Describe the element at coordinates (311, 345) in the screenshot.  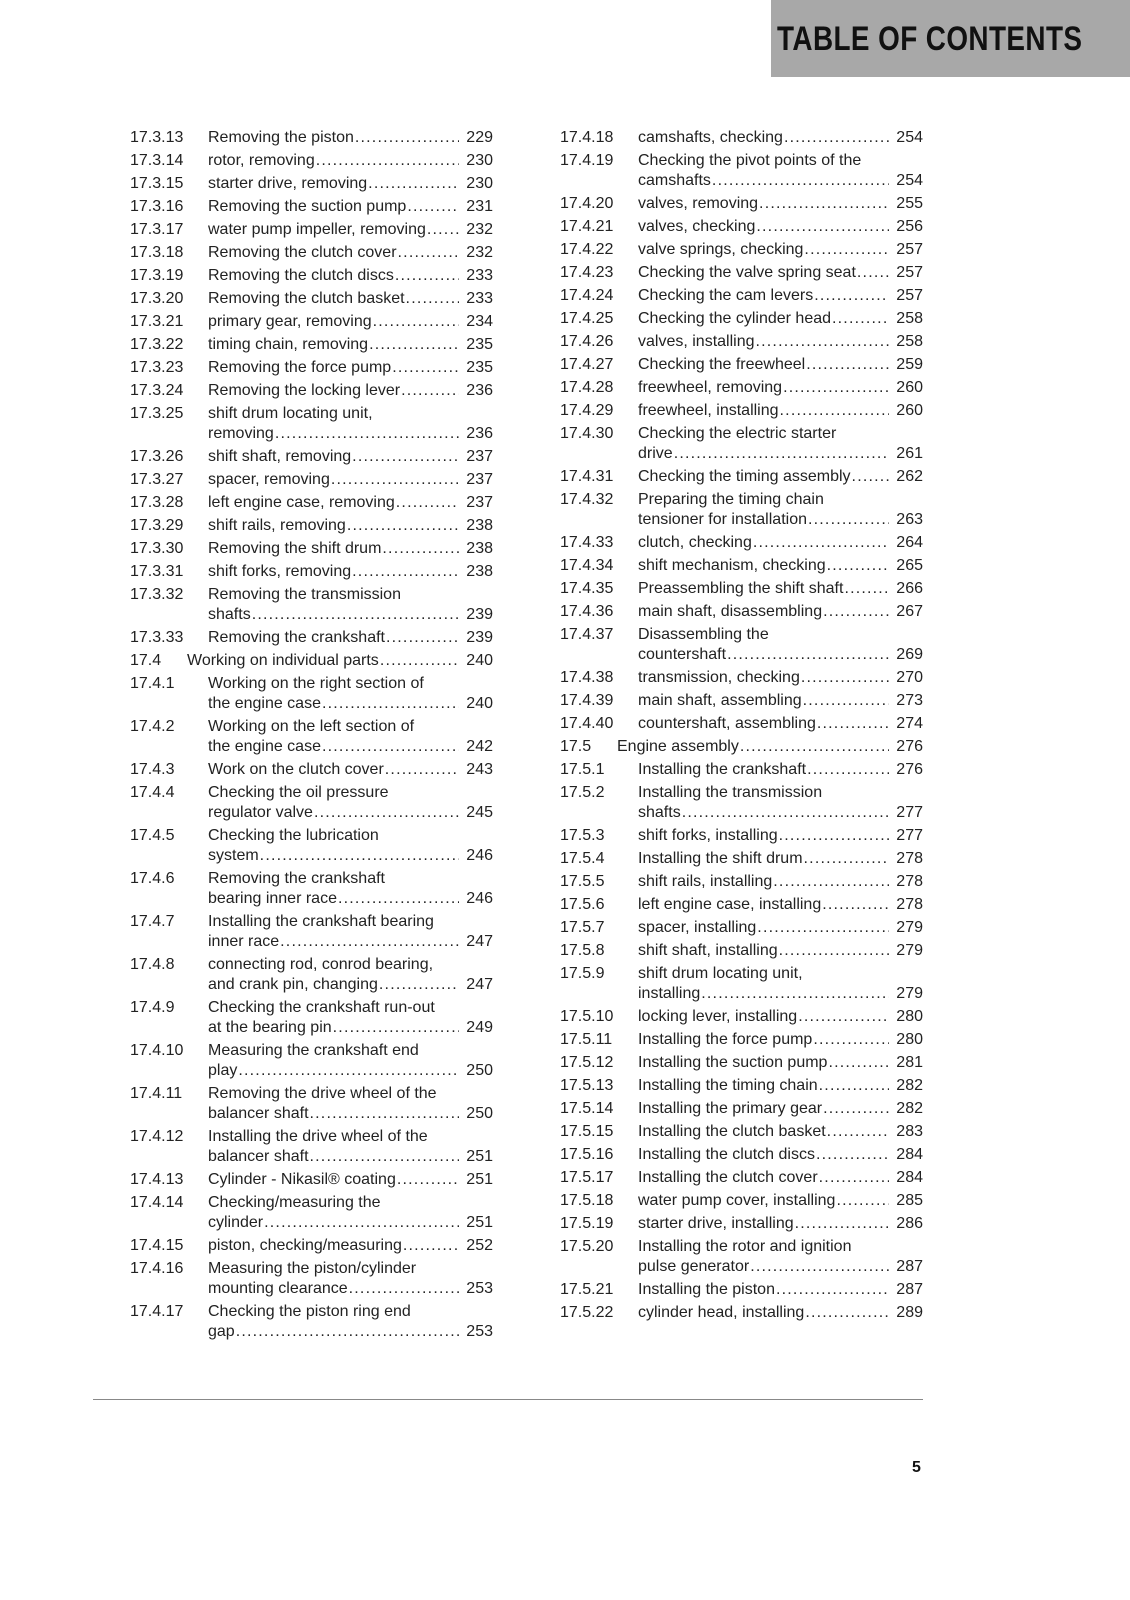
I see `toc-entry: 17.3.22 timing chain, removing 235` at that location.